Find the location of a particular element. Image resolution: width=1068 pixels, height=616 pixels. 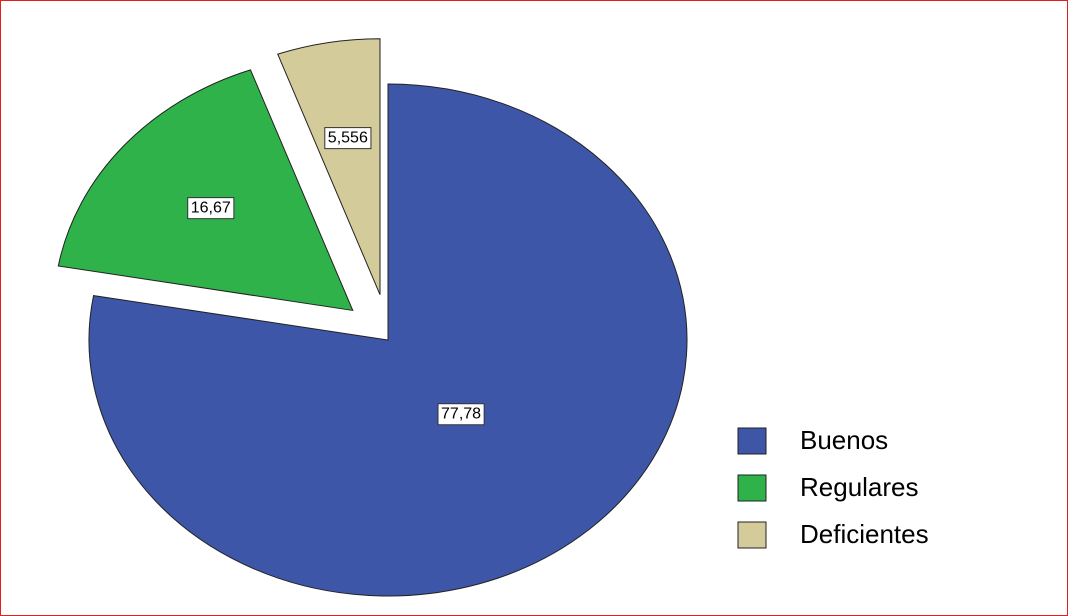

value-label: 77,78 is located at coordinates (461, 414).